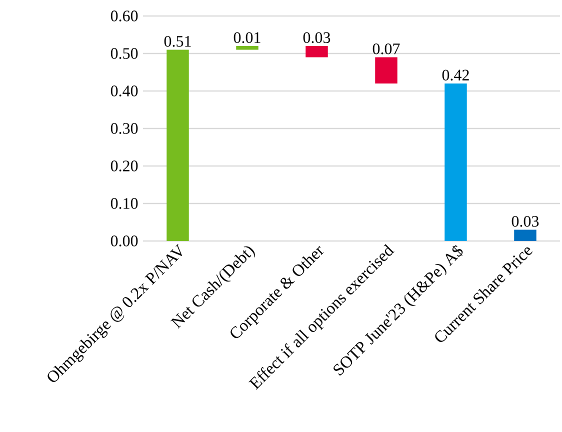 The image size is (562, 432). Describe the element at coordinates (124, 53) in the screenshot. I see `y-tick-label: 0.50` at that location.